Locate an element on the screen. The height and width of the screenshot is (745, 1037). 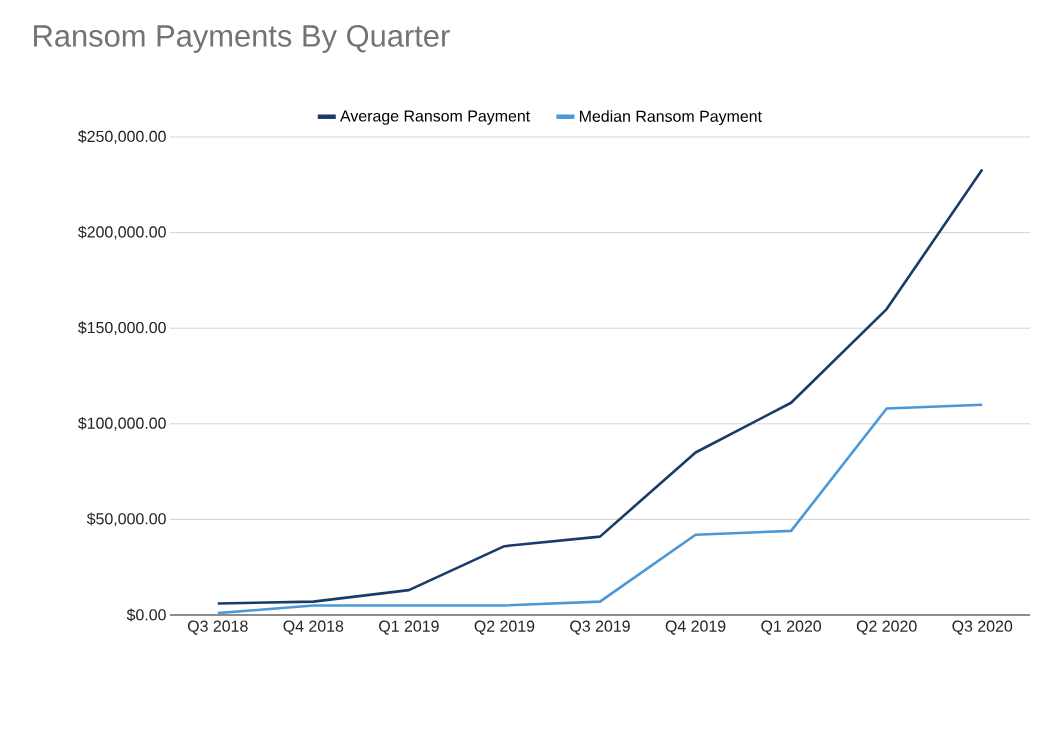
x-tick-label: Q4 2018 is located at coordinates (313, 627).